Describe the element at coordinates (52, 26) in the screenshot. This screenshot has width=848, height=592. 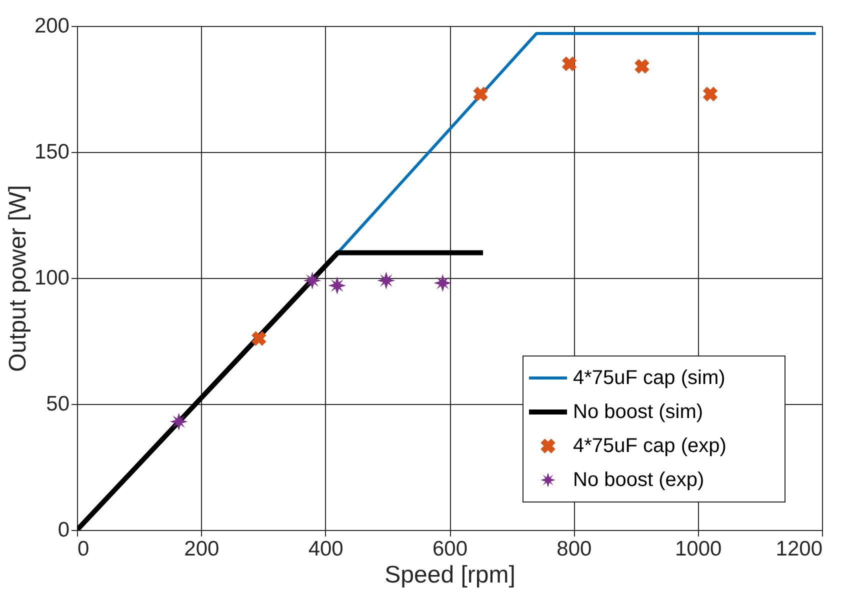
I see `y-tick-label: 200` at that location.